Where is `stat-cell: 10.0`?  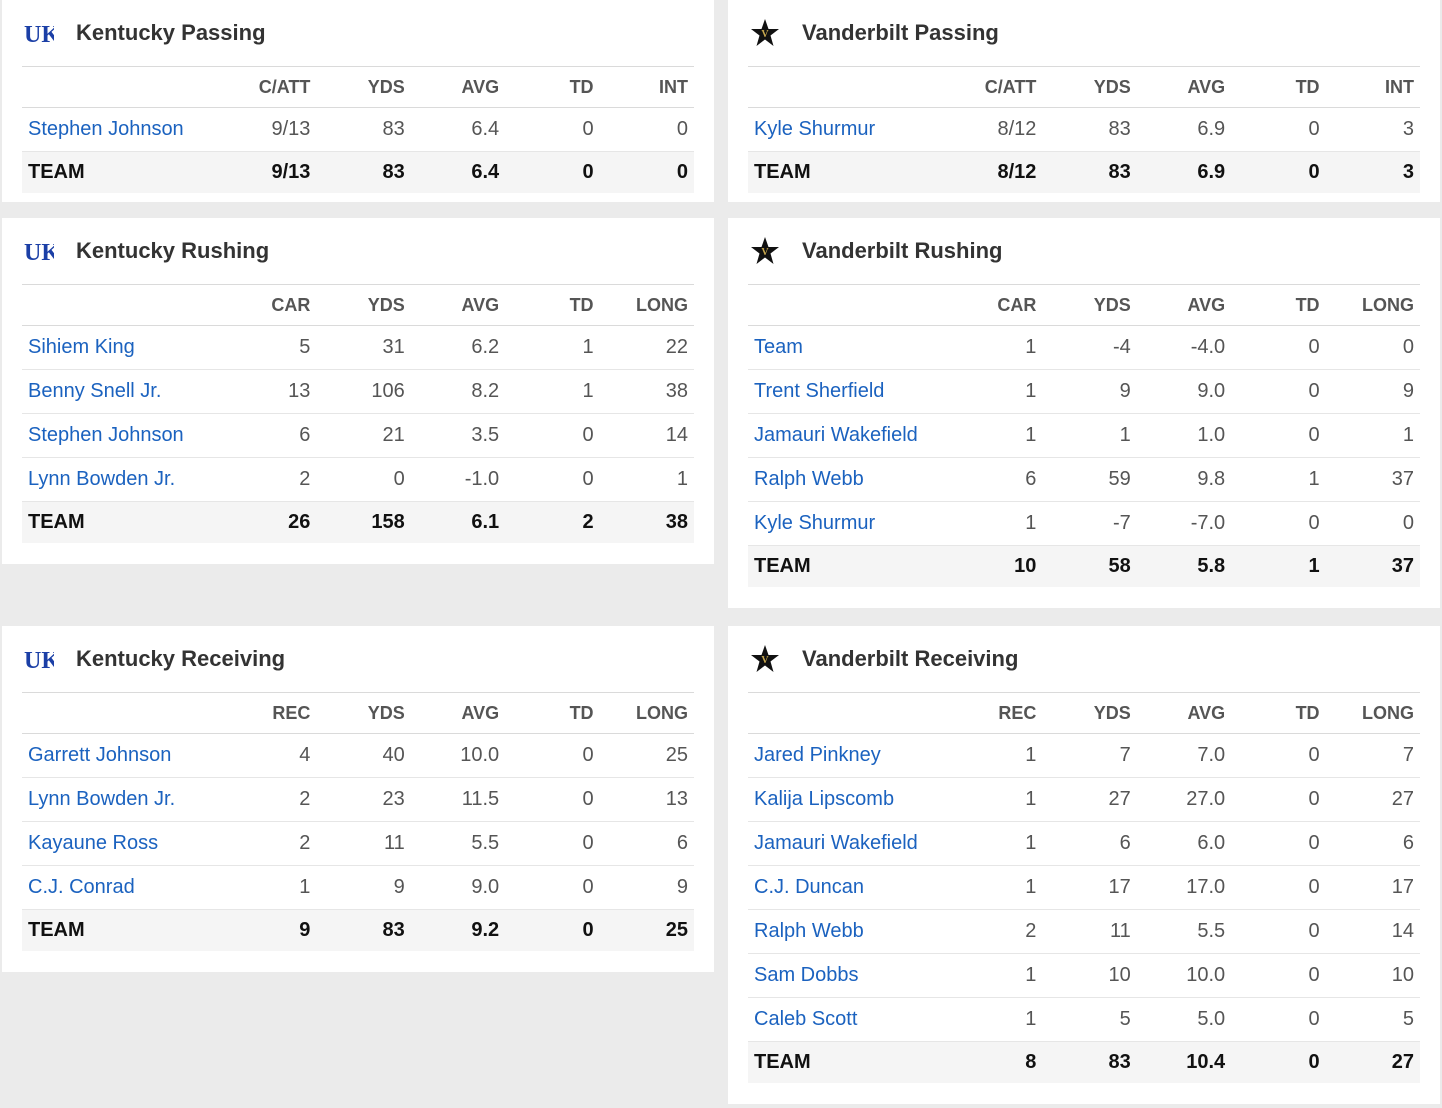 stat-cell: 10.0 is located at coordinates (1184, 975).